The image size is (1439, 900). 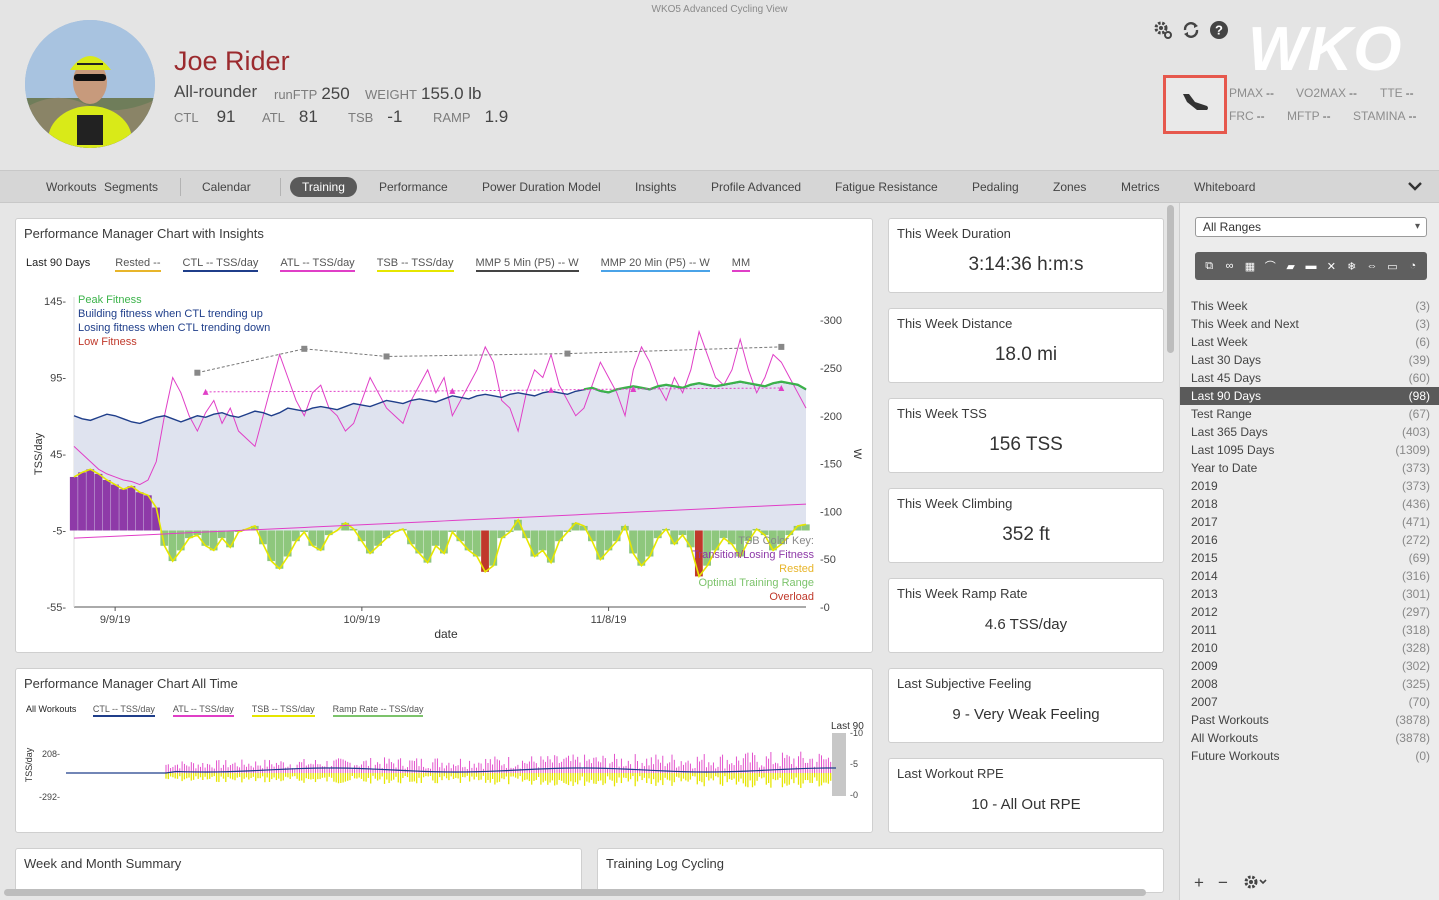 What do you see at coordinates (1415, 666) in the screenshot?
I see `range-count: (302)` at bounding box center [1415, 666].